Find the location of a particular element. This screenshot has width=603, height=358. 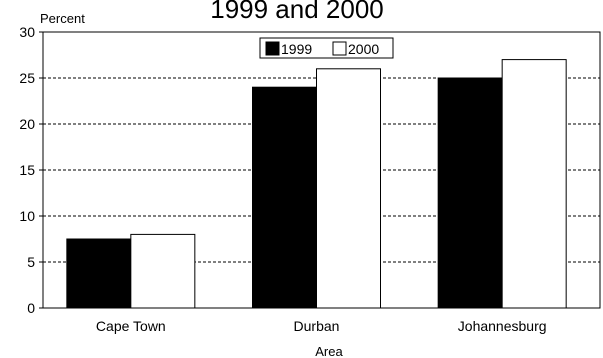

bar-2000-johannesburg is located at coordinates (534, 184).